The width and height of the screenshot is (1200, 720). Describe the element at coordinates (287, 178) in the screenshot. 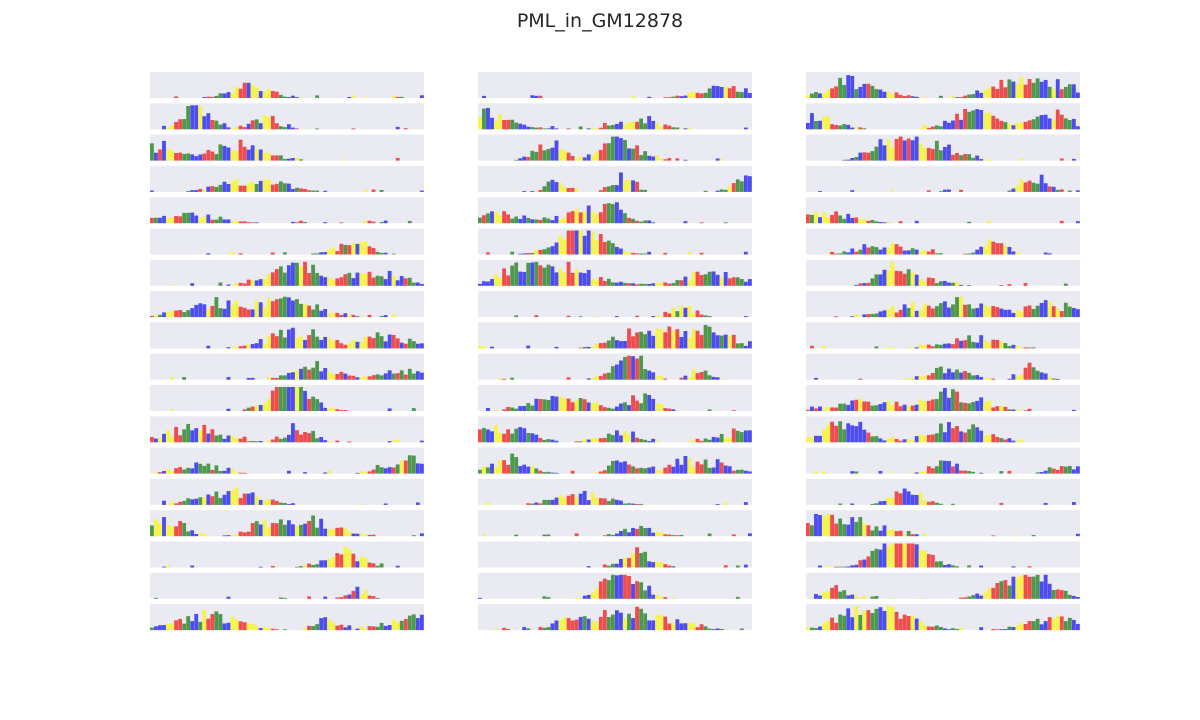

I see `panel-r4-c1` at that location.